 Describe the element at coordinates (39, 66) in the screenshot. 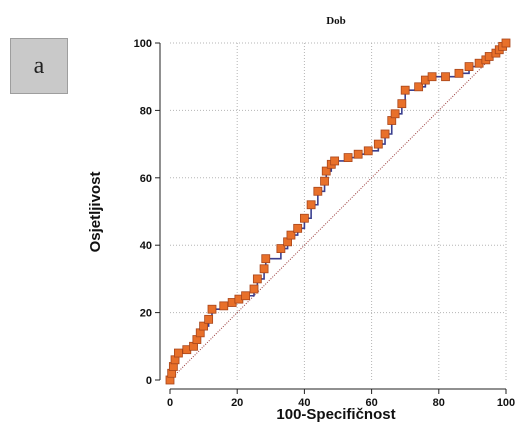

I see `panel-label: a` at that location.